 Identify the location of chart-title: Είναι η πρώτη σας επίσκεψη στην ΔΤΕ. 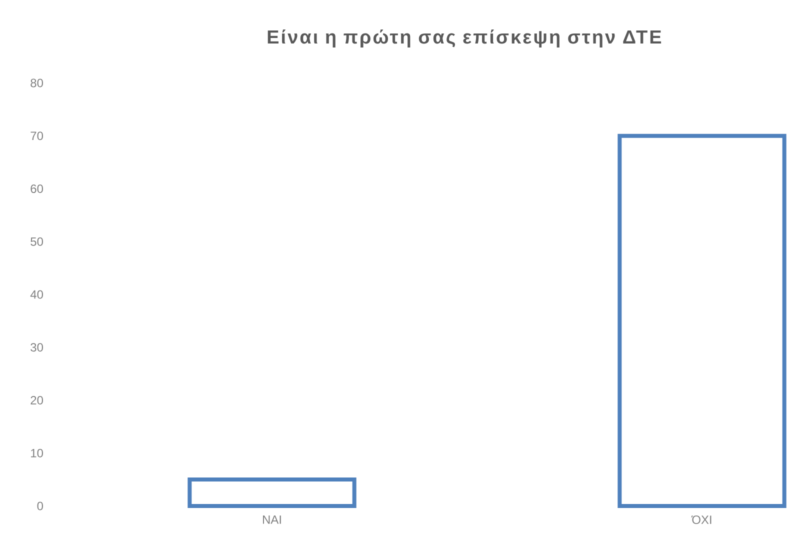
(465, 39).